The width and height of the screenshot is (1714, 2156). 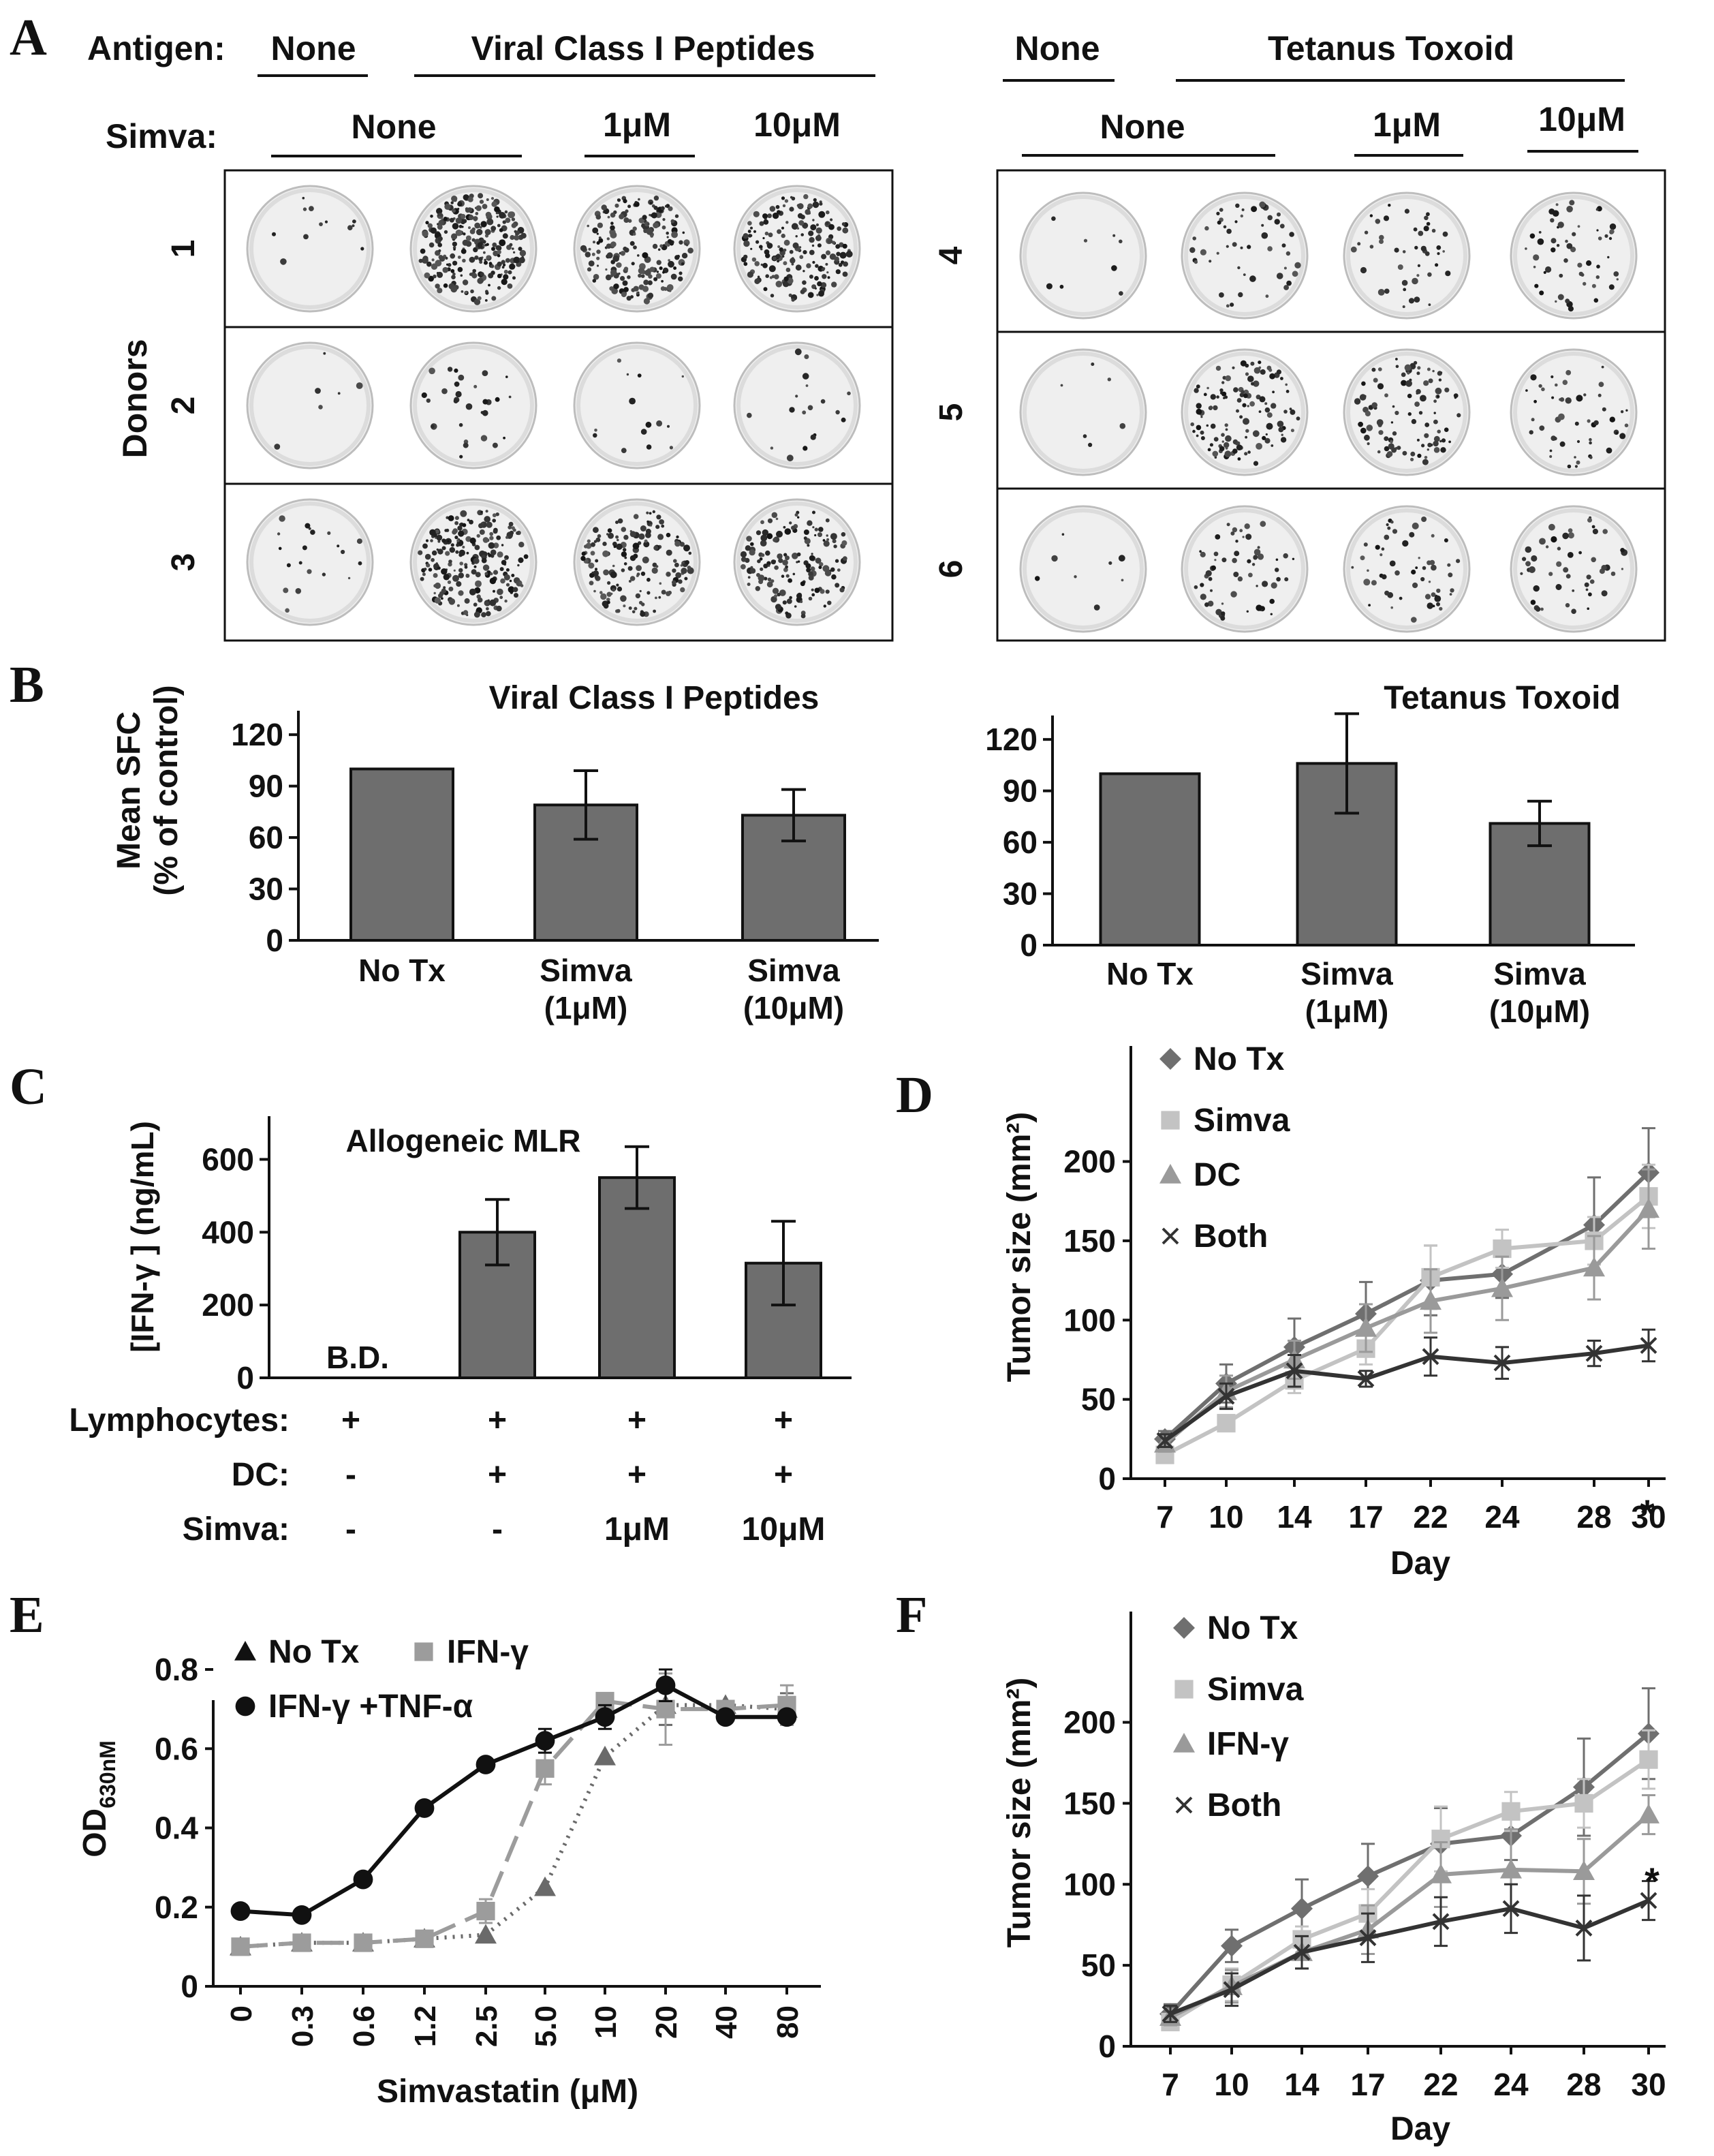 I want to click on well-donor-4-col-4-rim, so click(x=1574, y=255).